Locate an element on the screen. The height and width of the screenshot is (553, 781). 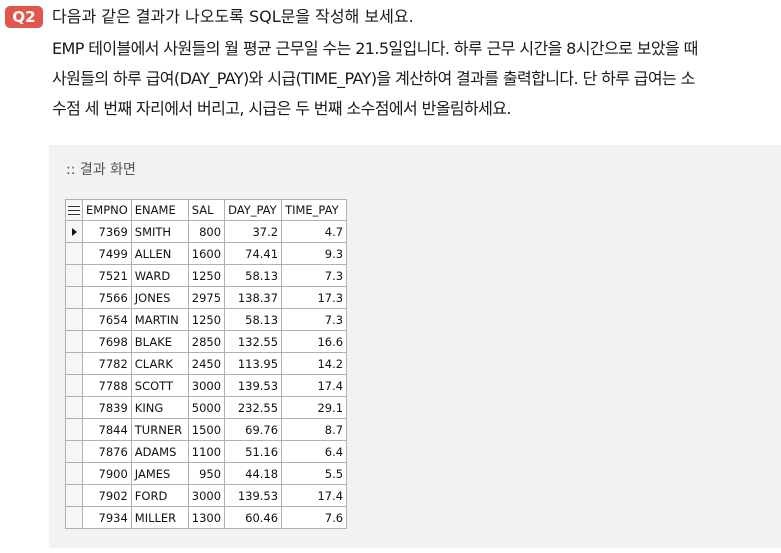
cell-ename: JAMES is located at coordinates (159, 473).